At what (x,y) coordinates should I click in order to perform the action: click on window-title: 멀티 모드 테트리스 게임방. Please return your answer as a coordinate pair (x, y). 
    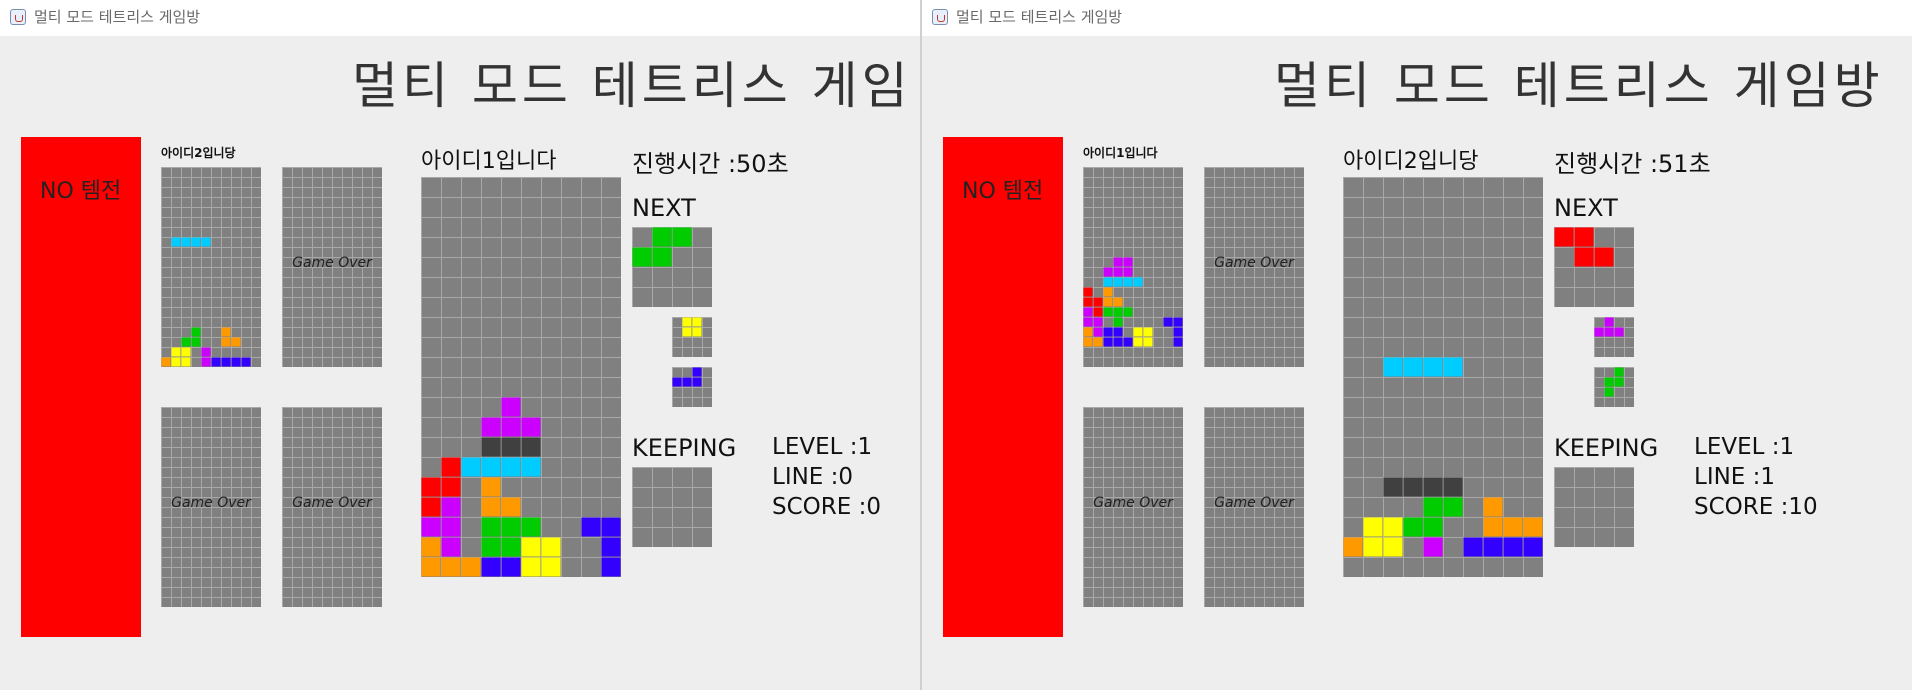
    Looking at the image, I should click on (117, 17).